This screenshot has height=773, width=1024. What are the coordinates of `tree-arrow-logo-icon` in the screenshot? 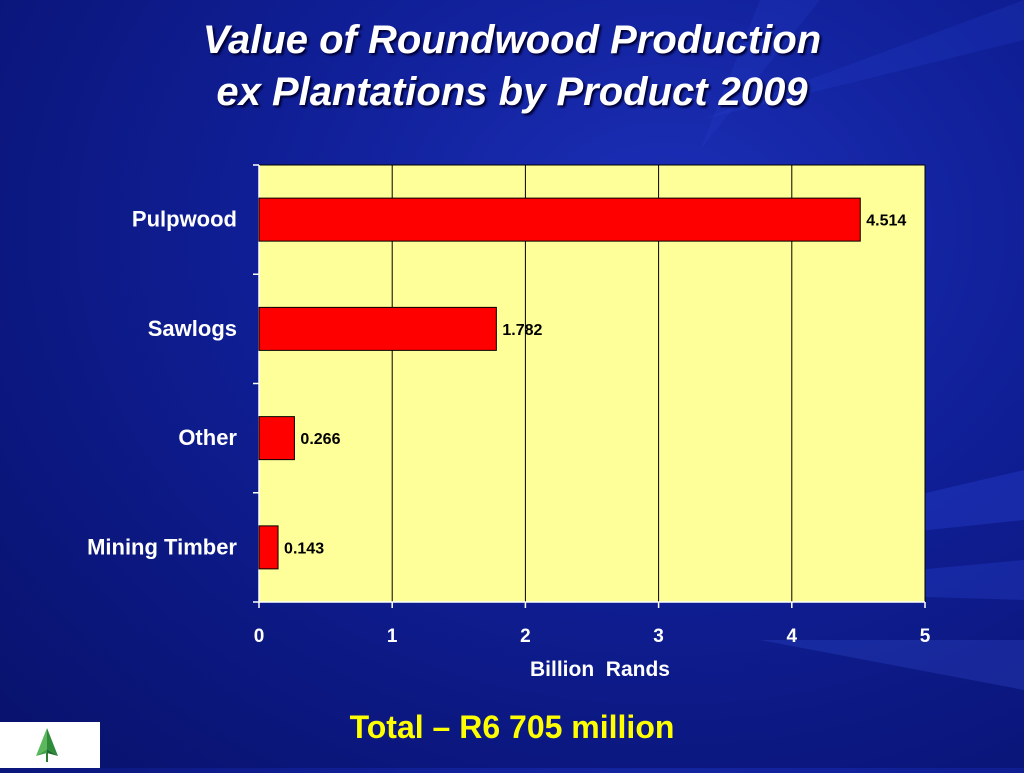 It's located at (47, 745).